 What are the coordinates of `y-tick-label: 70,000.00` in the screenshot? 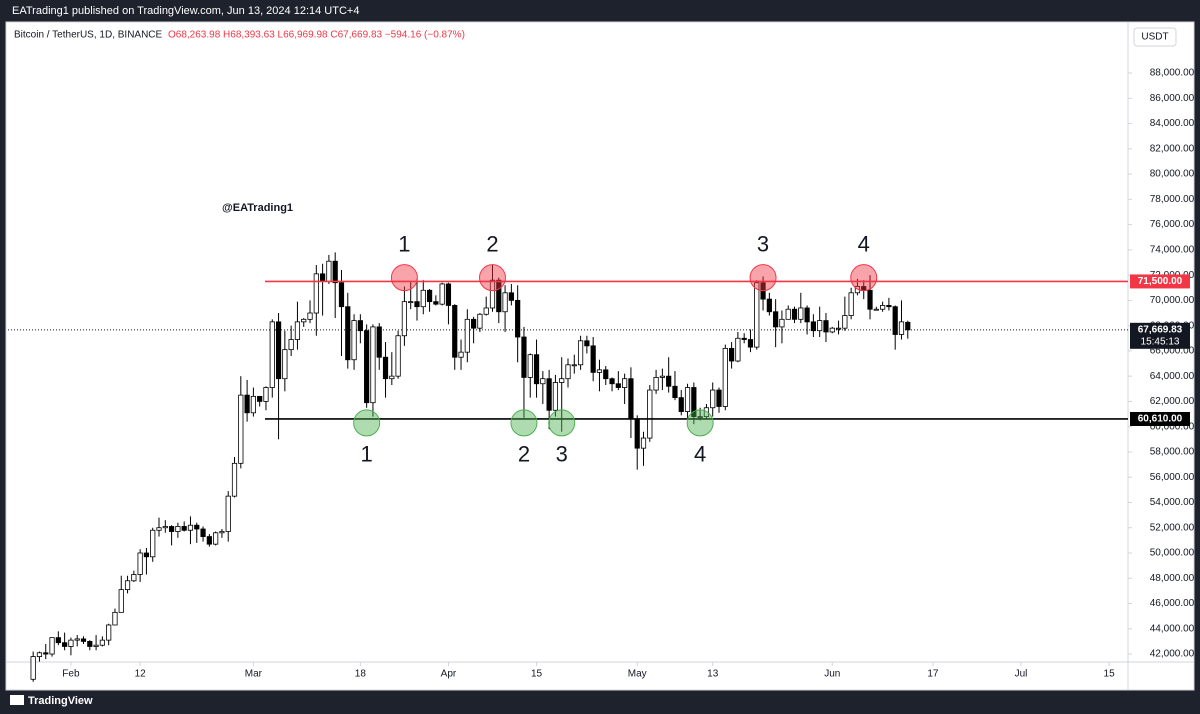 It's located at (1172, 300).